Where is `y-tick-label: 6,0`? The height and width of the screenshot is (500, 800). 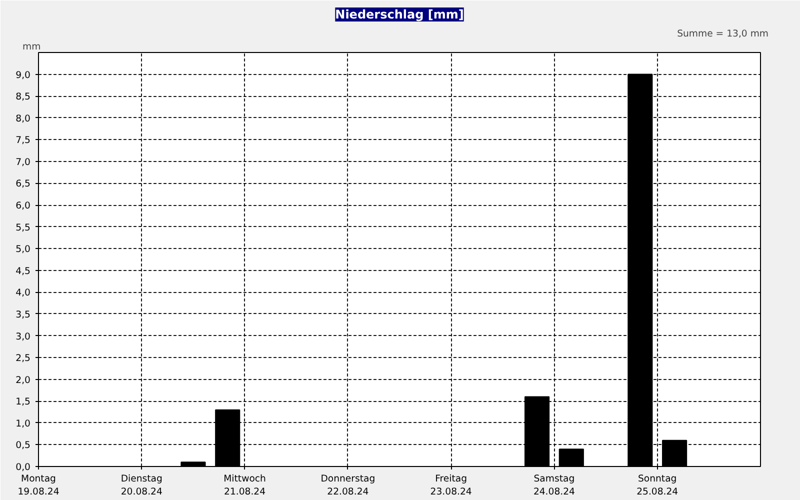
y-tick-label: 6,0 is located at coordinates (23, 206).